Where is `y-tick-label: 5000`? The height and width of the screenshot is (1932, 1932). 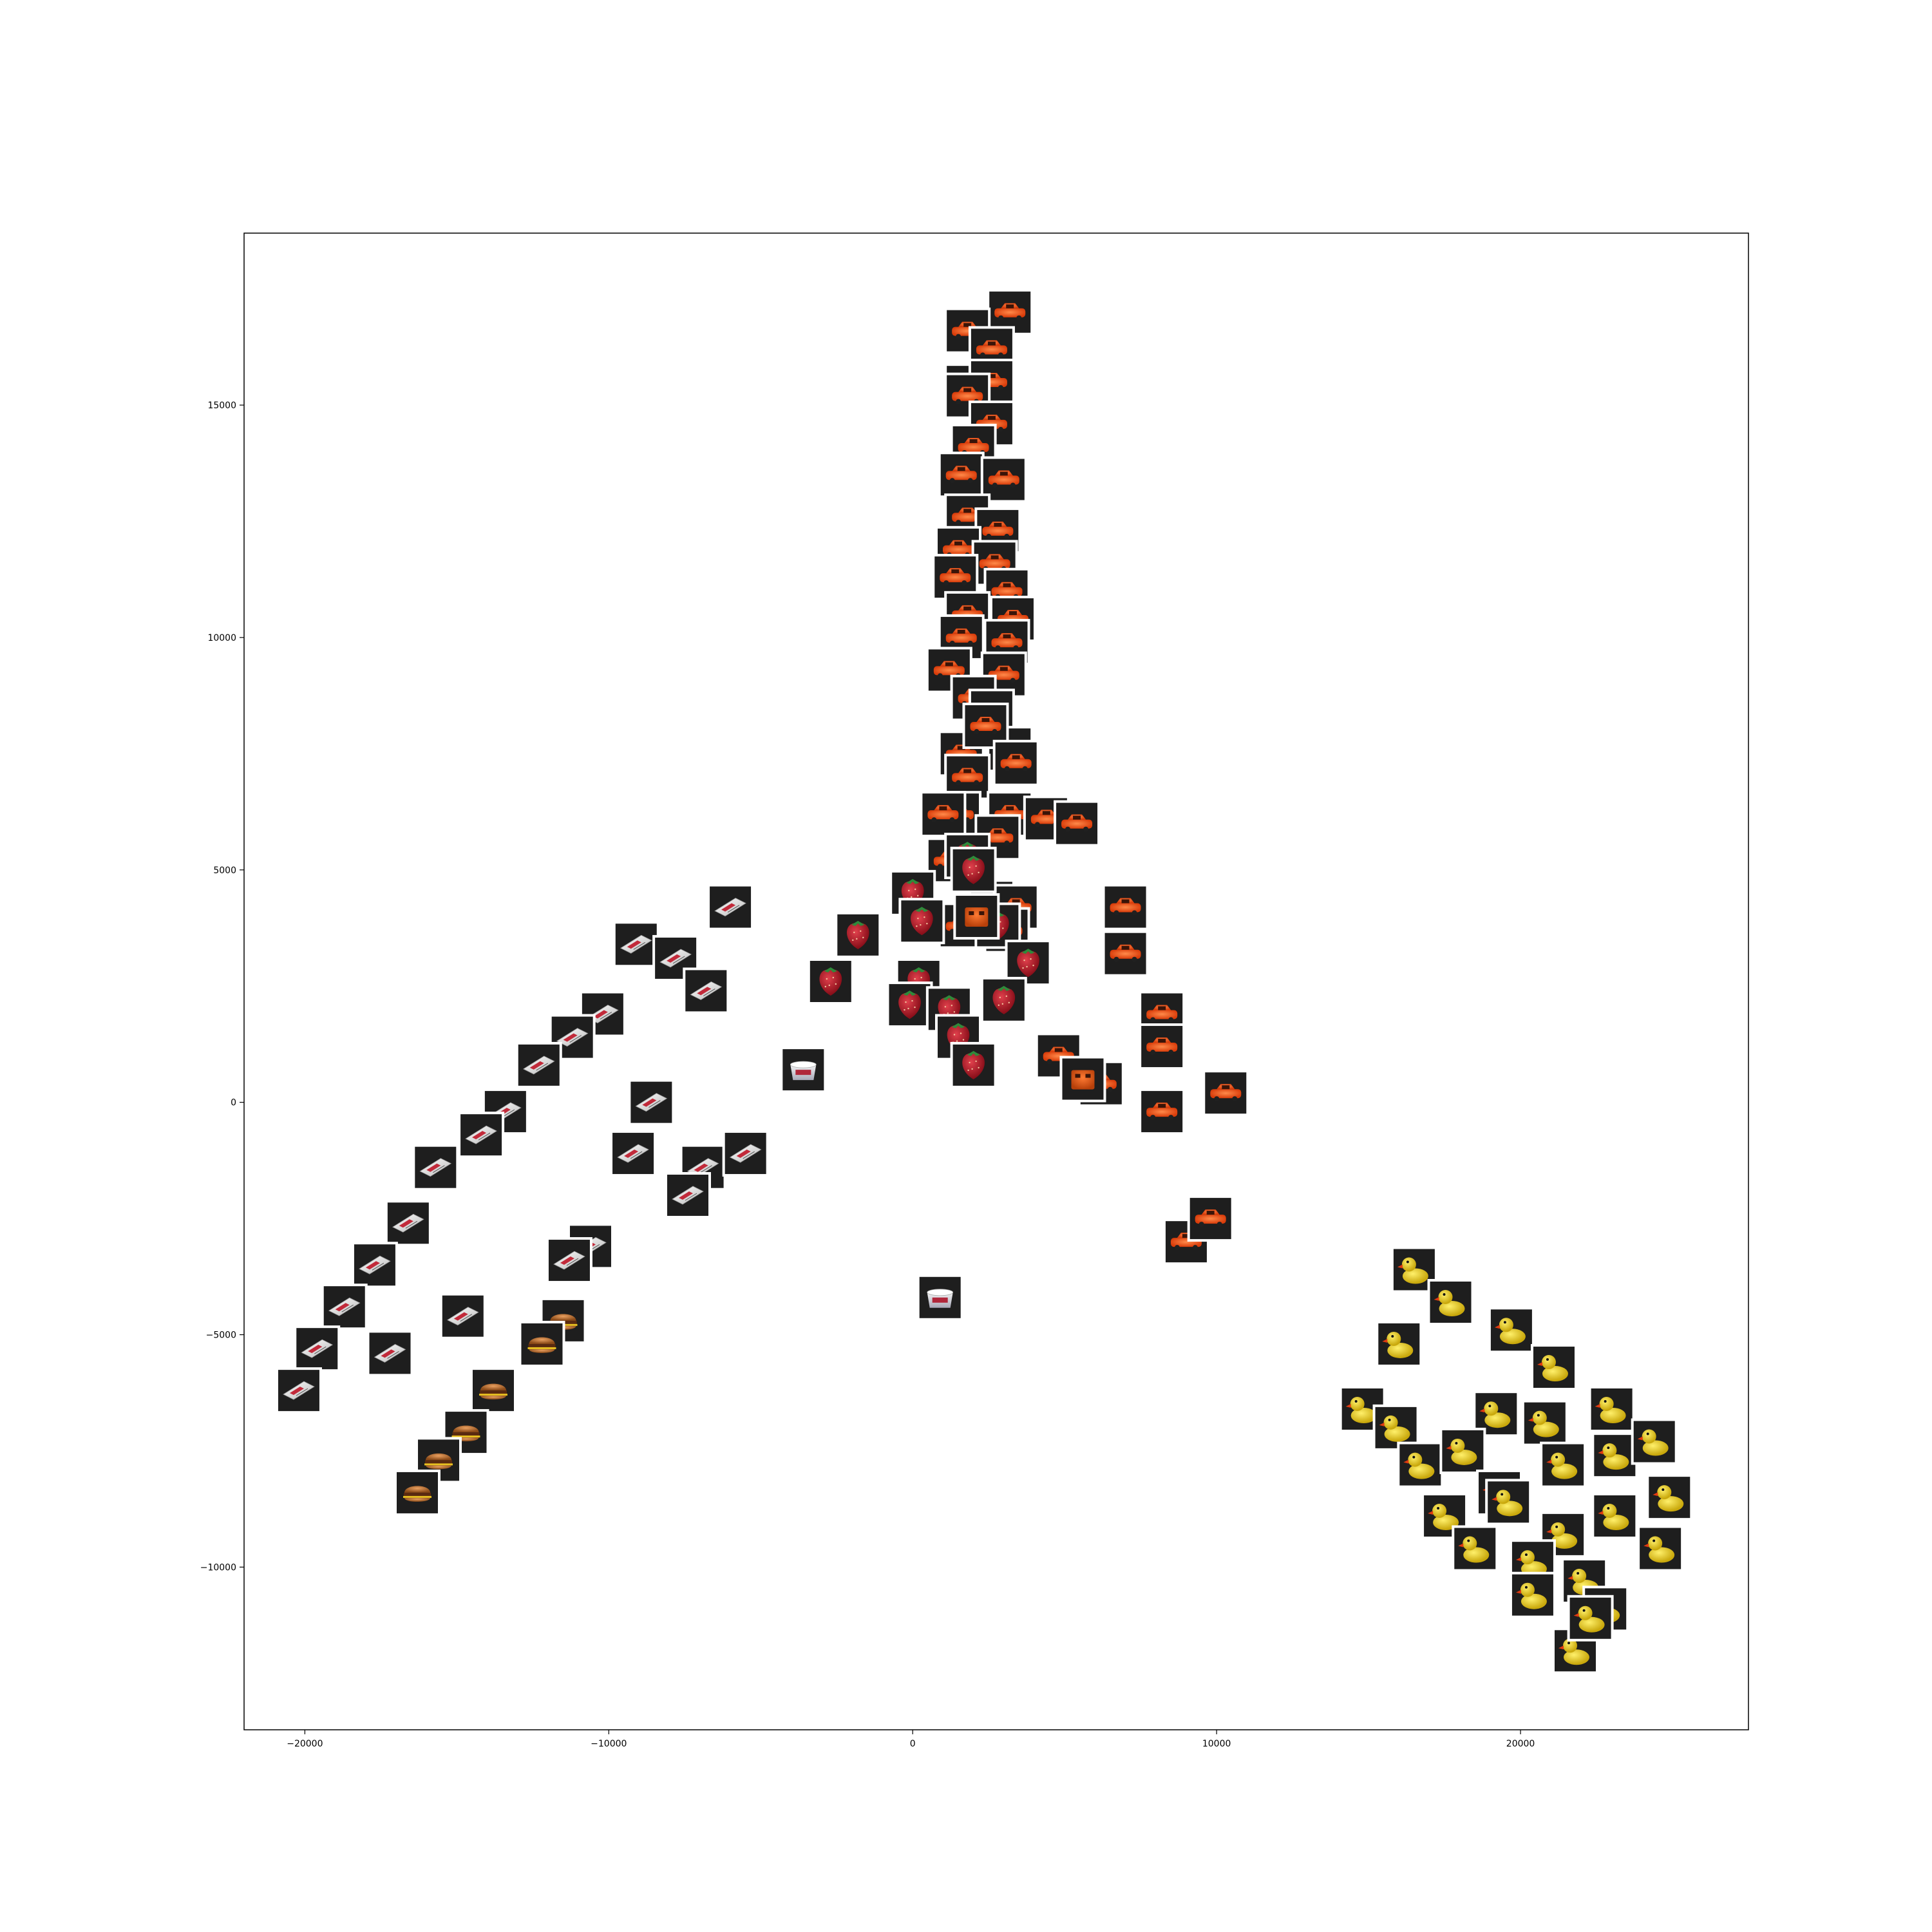
y-tick-label: 5000 is located at coordinates (224, 871).